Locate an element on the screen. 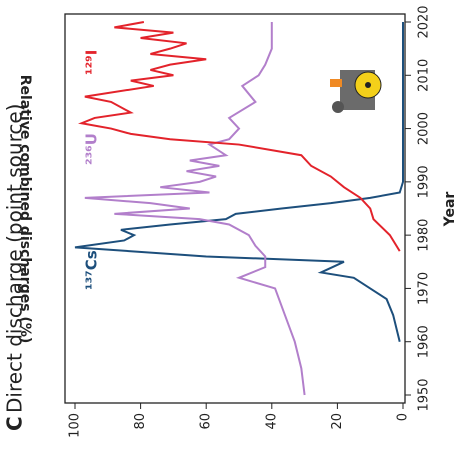 This screenshot has width=462, height=465. x-tick-label: 2000 is located at coordinates (424, 128).